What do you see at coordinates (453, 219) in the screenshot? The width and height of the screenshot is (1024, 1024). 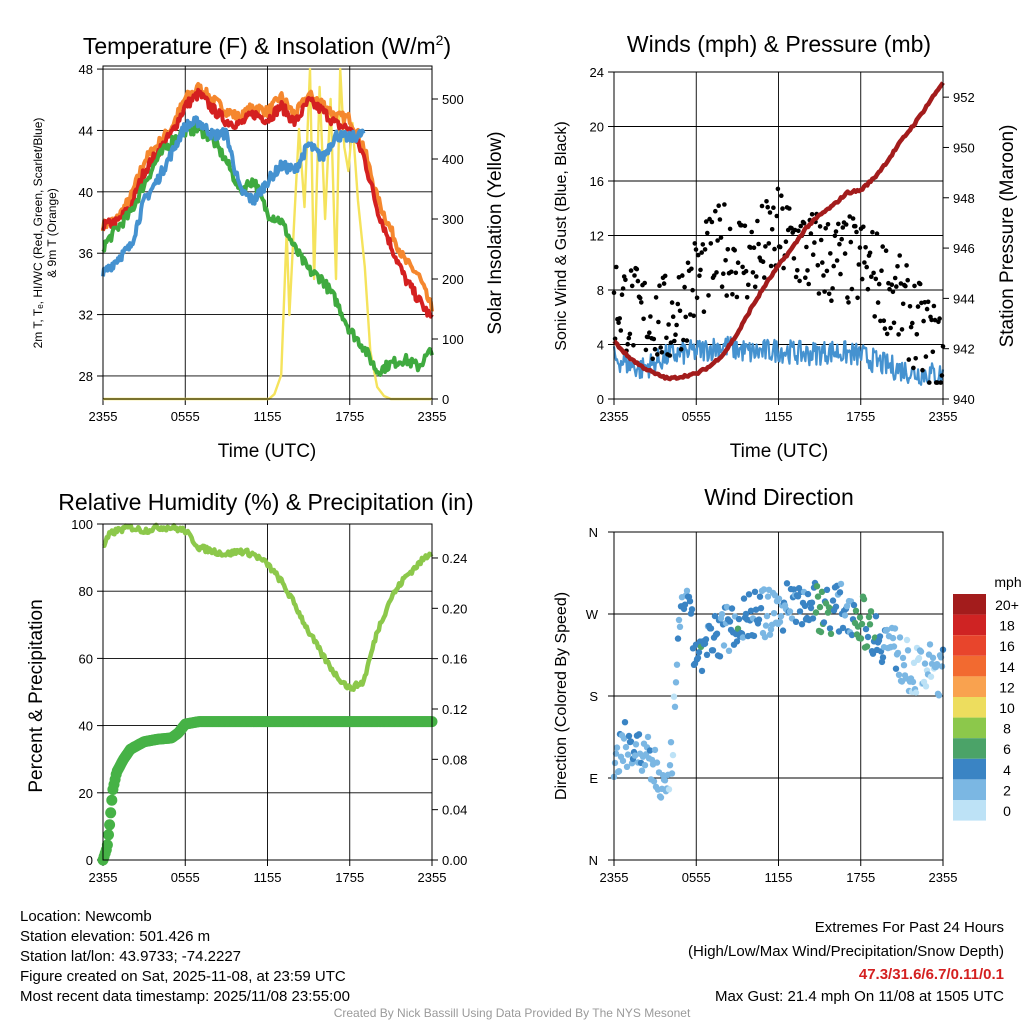 I see `temp-y2tick-label: 300` at bounding box center [453, 219].